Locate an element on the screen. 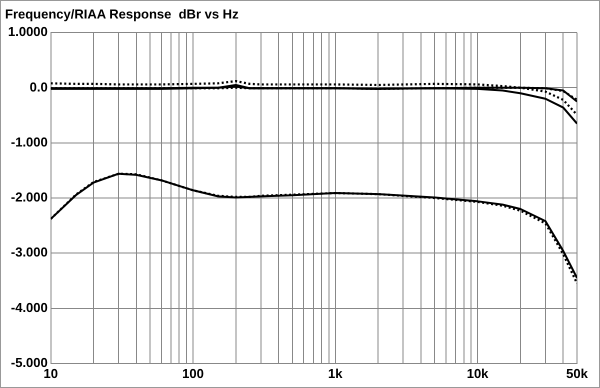 The height and width of the screenshot is (388, 600). y-tick-label: -3.000 is located at coordinates (29, 252).